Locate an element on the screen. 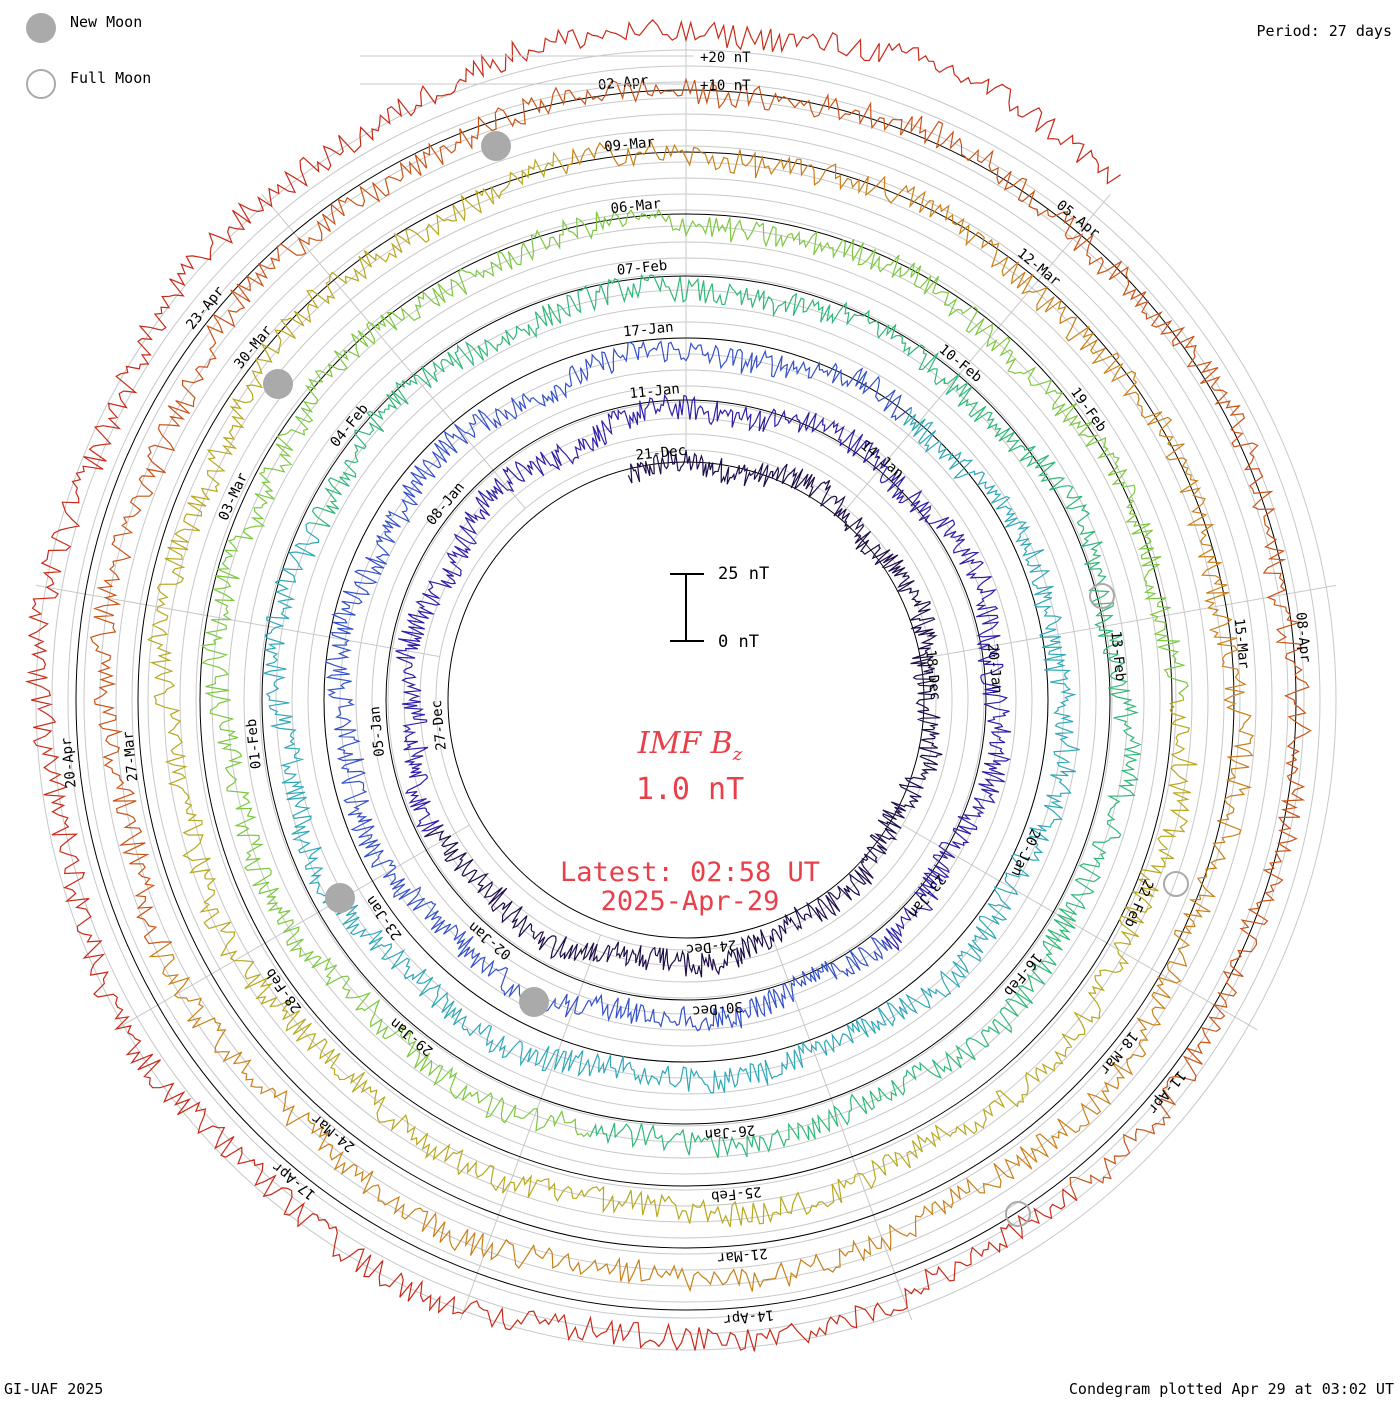 This screenshot has height=1404, width=1400. date-label: 06-Mar is located at coordinates (636, 206).